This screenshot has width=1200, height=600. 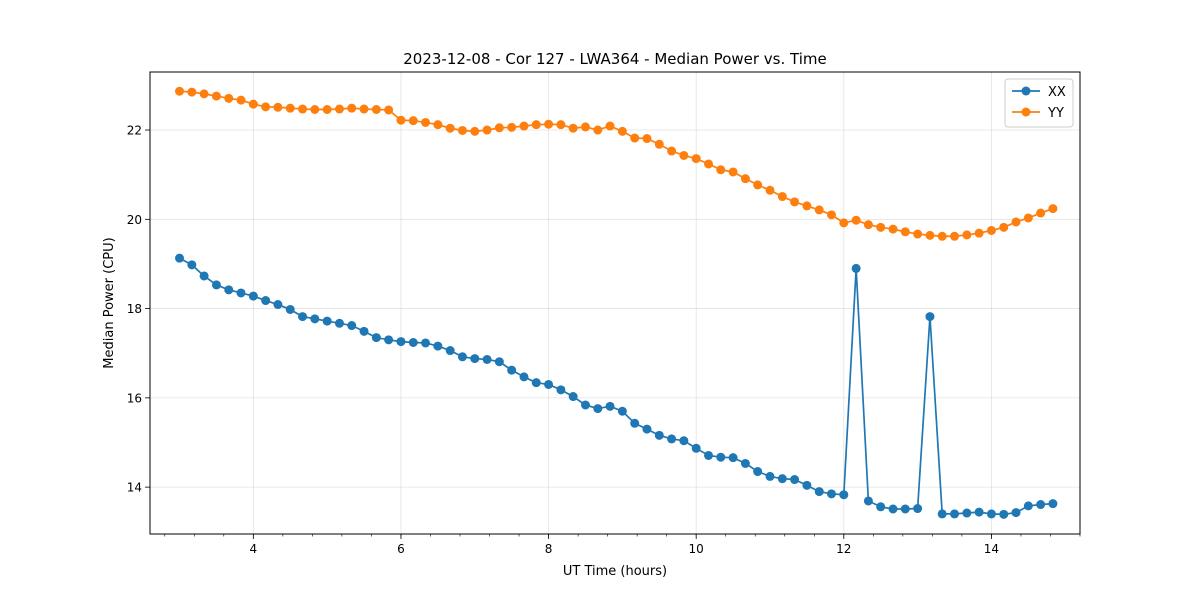 I want to click on x-tick-label: 14, so click(x=991, y=549).